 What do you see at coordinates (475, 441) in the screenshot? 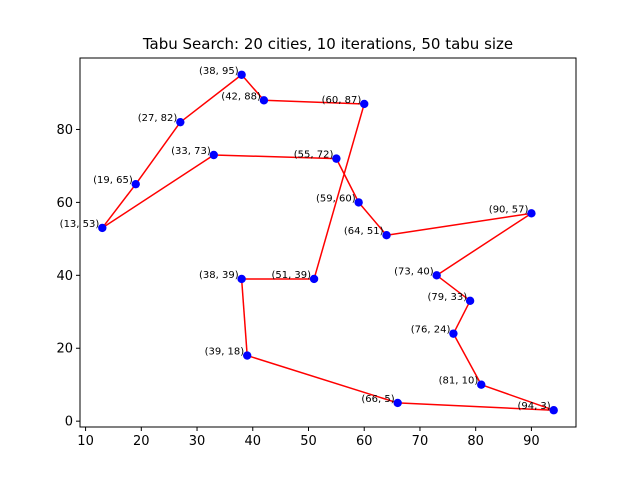
I see `x-tick-label: 80` at bounding box center [475, 441].